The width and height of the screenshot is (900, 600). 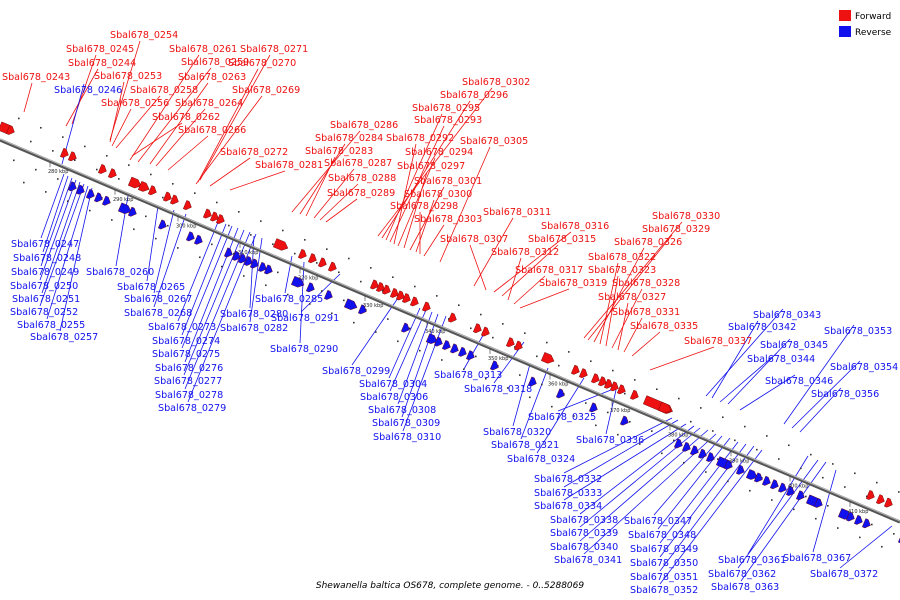 What do you see at coordinates (448, 219) in the screenshot?
I see `gene-label-forward: Sbal678_0303` at bounding box center [448, 219].